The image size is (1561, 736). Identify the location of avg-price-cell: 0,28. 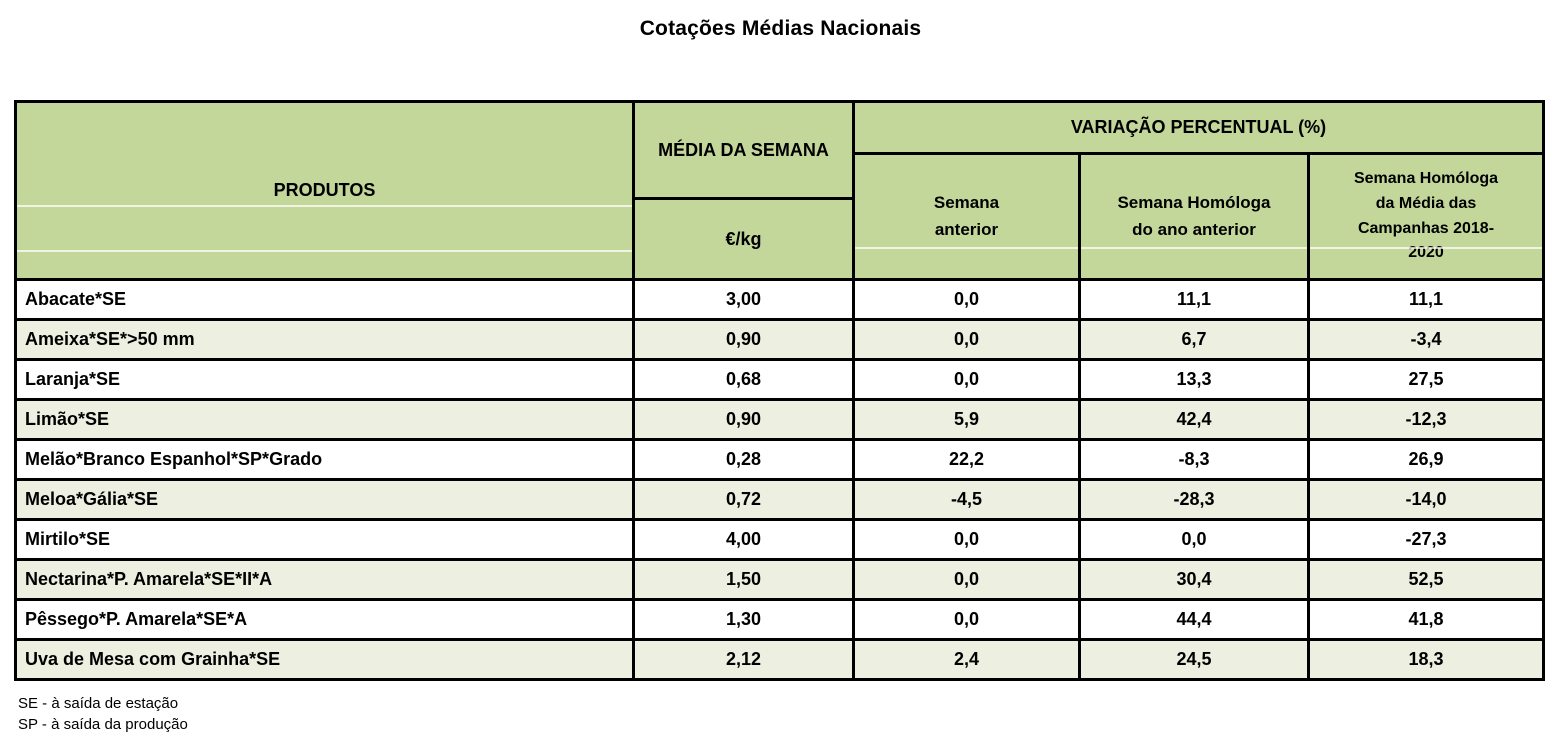
(743, 459).